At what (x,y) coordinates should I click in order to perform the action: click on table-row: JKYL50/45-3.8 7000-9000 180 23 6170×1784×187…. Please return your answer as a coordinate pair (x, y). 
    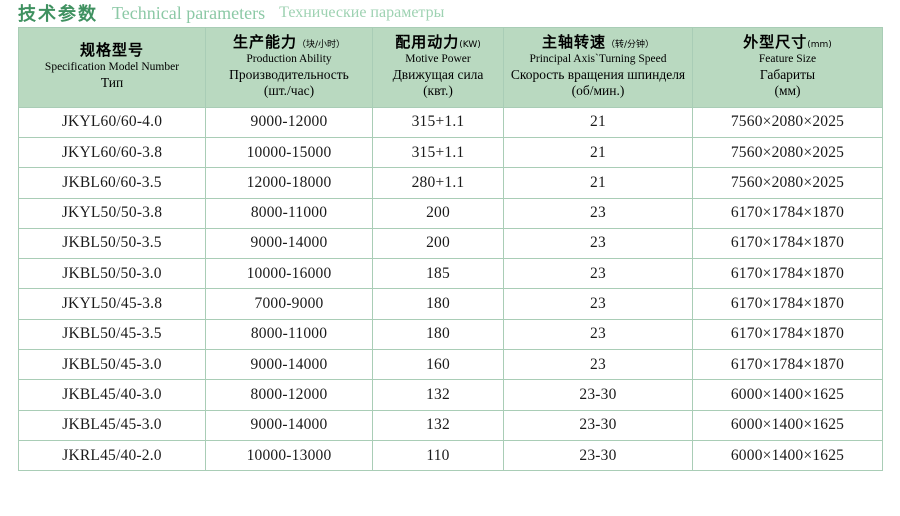
    Looking at the image, I should click on (450, 304).